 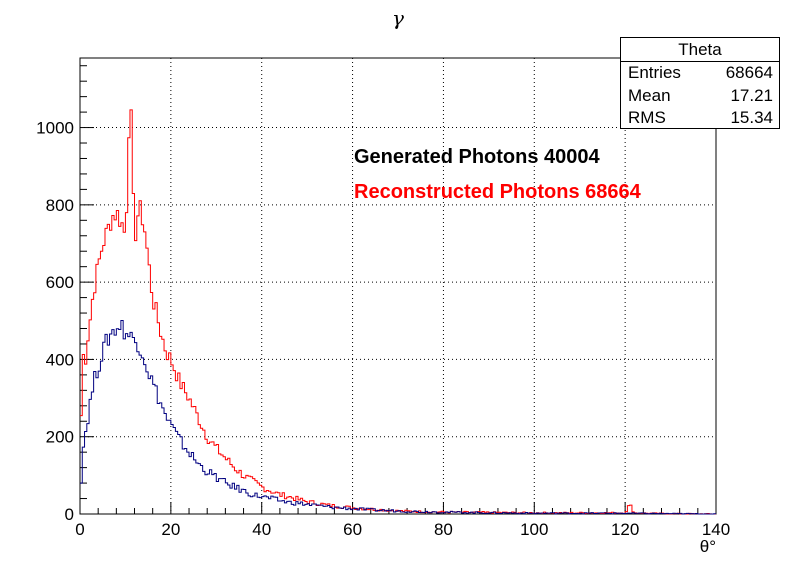 What do you see at coordinates (700, 96) in the screenshot?
I see `stats-row-mean: Mean 17.21` at bounding box center [700, 96].